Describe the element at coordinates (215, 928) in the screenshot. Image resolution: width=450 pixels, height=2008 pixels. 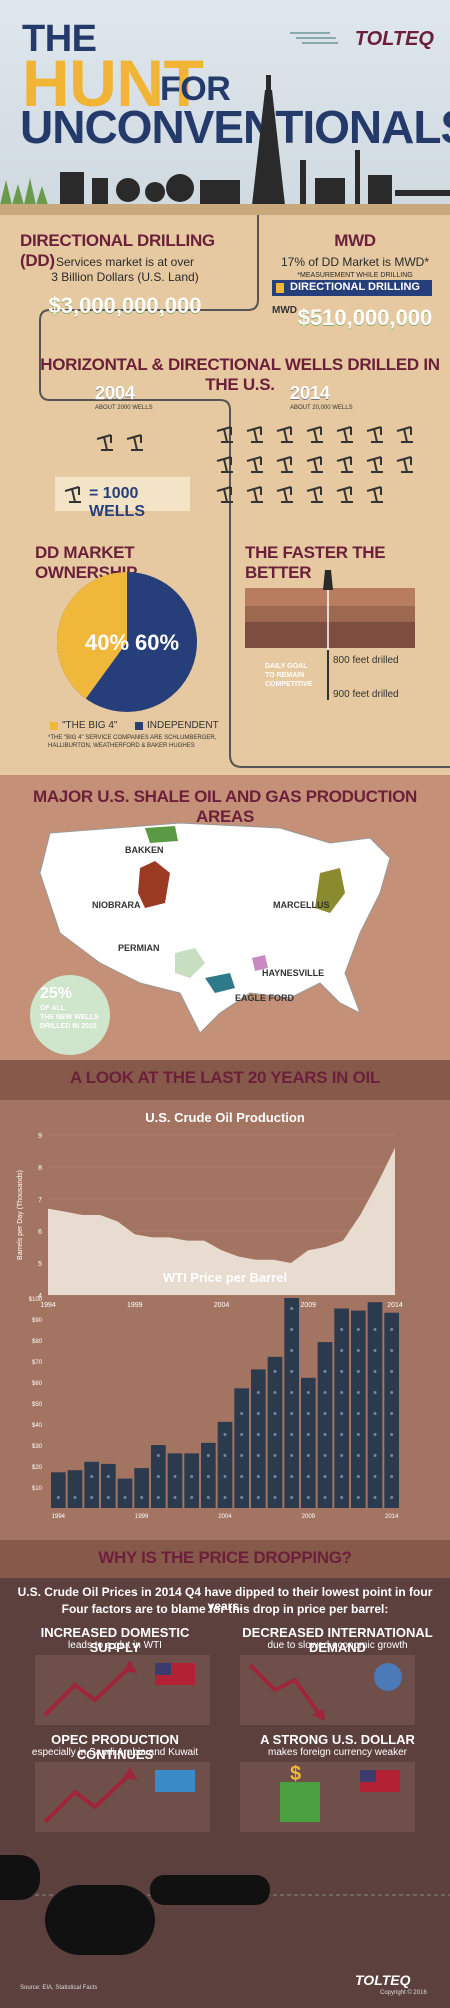
I see `us-map` at that location.